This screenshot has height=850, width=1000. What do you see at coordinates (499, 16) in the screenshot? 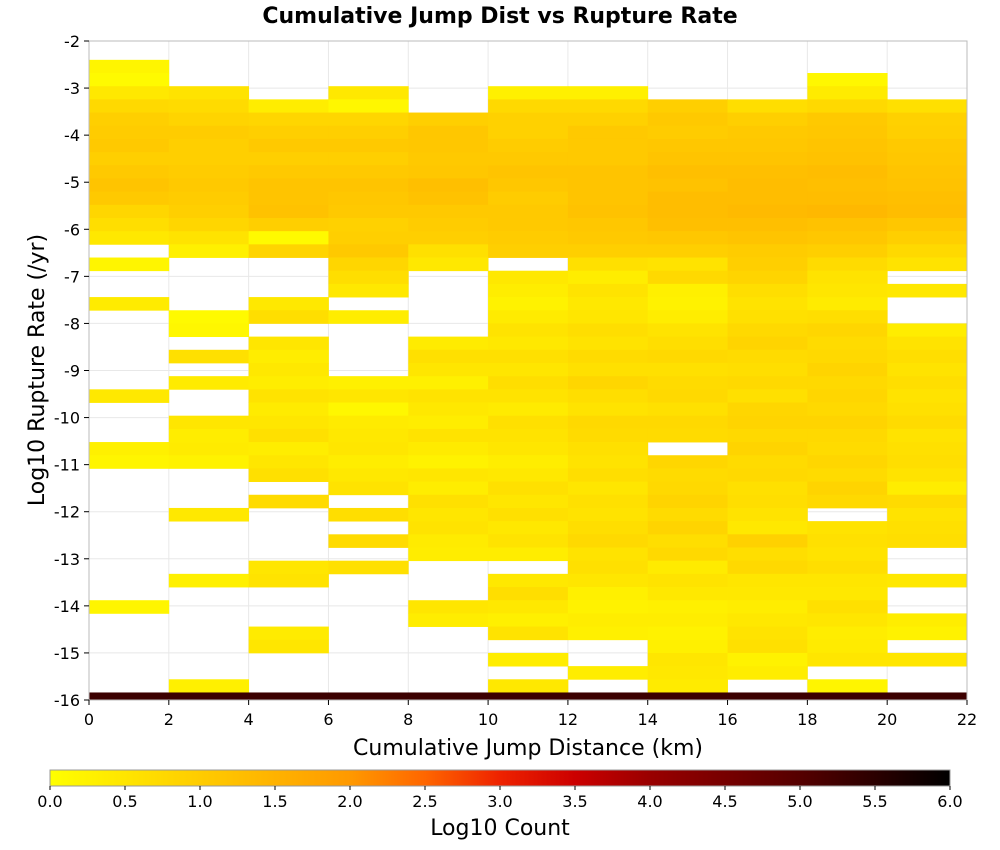
I see `chart-title: Cumulative Jump Dist vs Rupture Rate` at bounding box center [499, 16].